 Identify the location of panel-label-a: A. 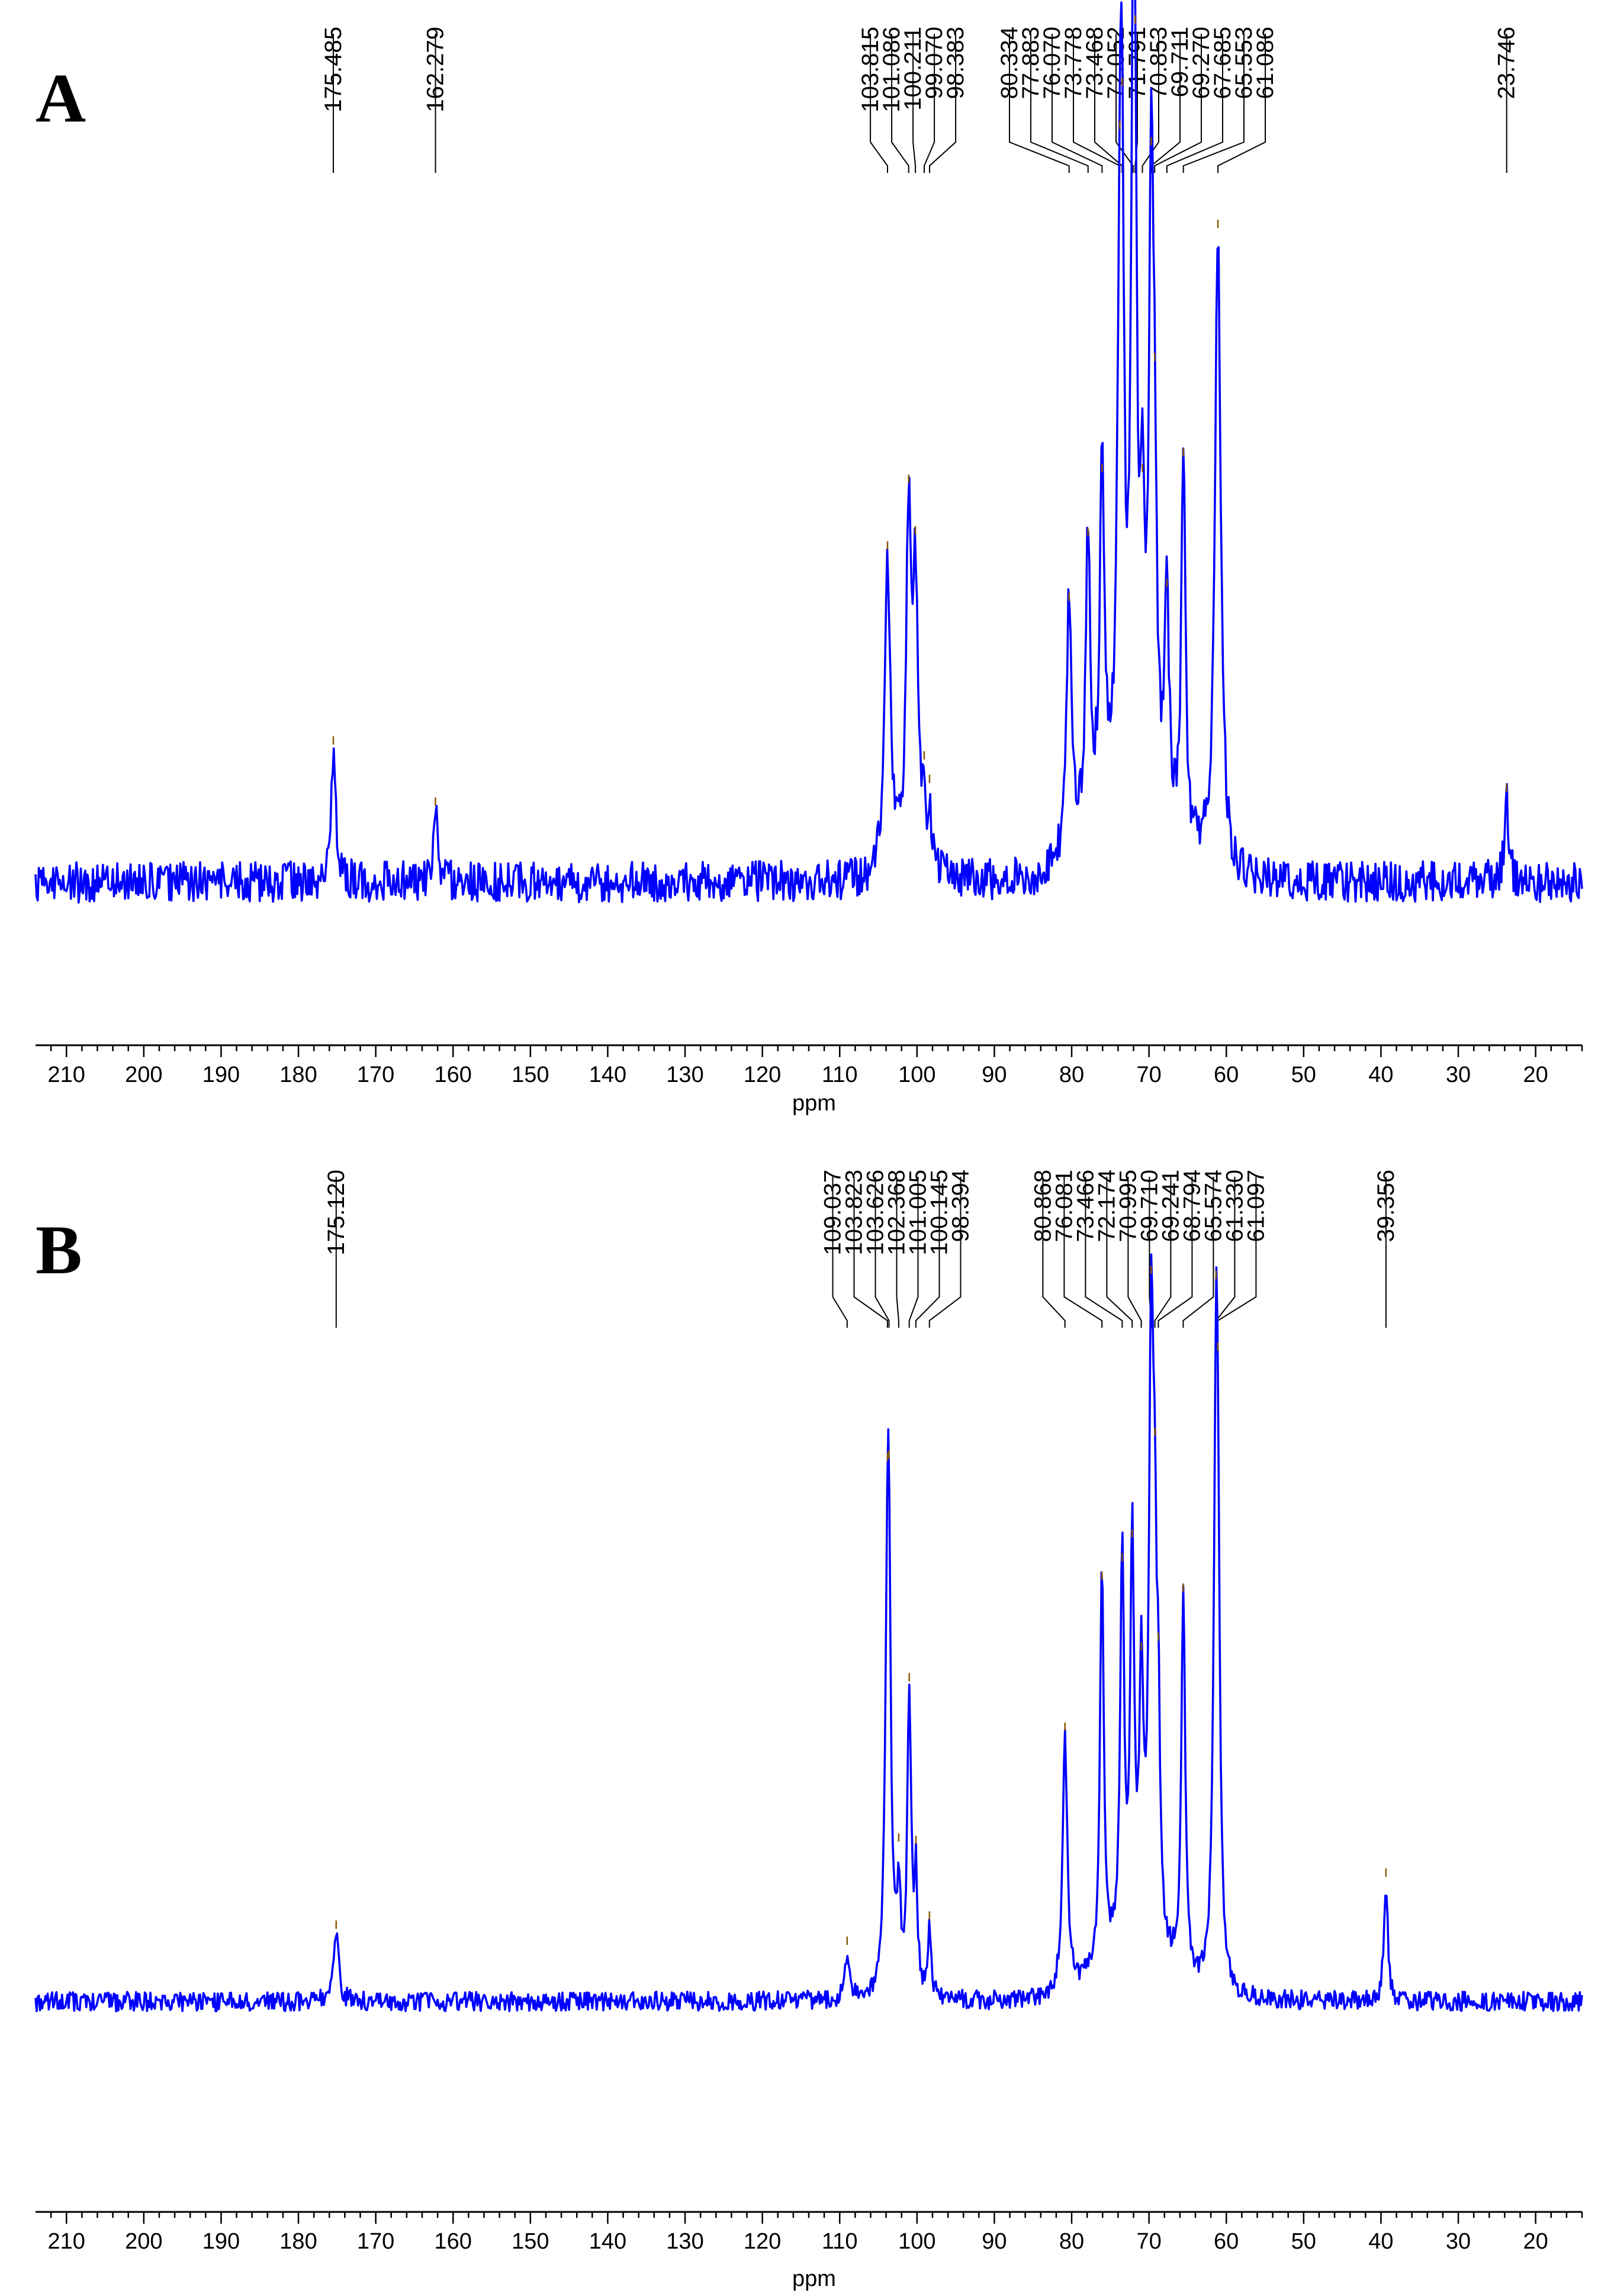
(61, 98).